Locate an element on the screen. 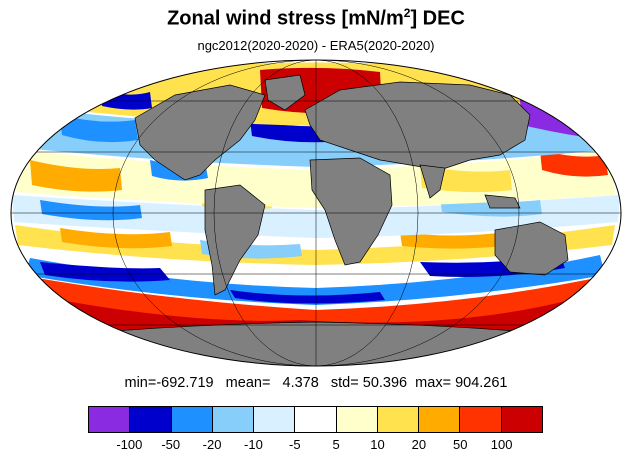  colorbar-tick-label: -100 is located at coordinates (129, 444).